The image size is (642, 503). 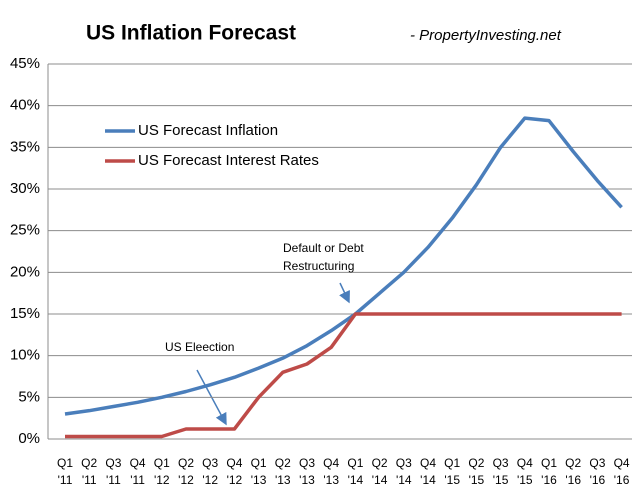 I want to click on x-tick-label: Q1 '13, so click(x=258, y=471).